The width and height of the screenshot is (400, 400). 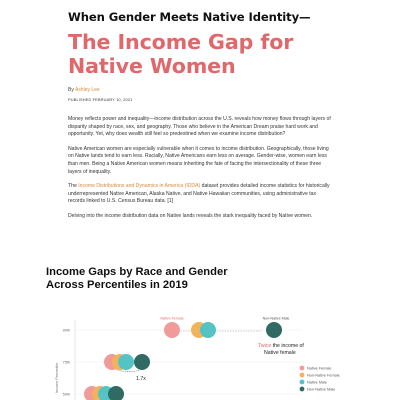 What do you see at coordinates (264, 346) in the screenshot?
I see `twice-word: Twice` at bounding box center [264, 346].